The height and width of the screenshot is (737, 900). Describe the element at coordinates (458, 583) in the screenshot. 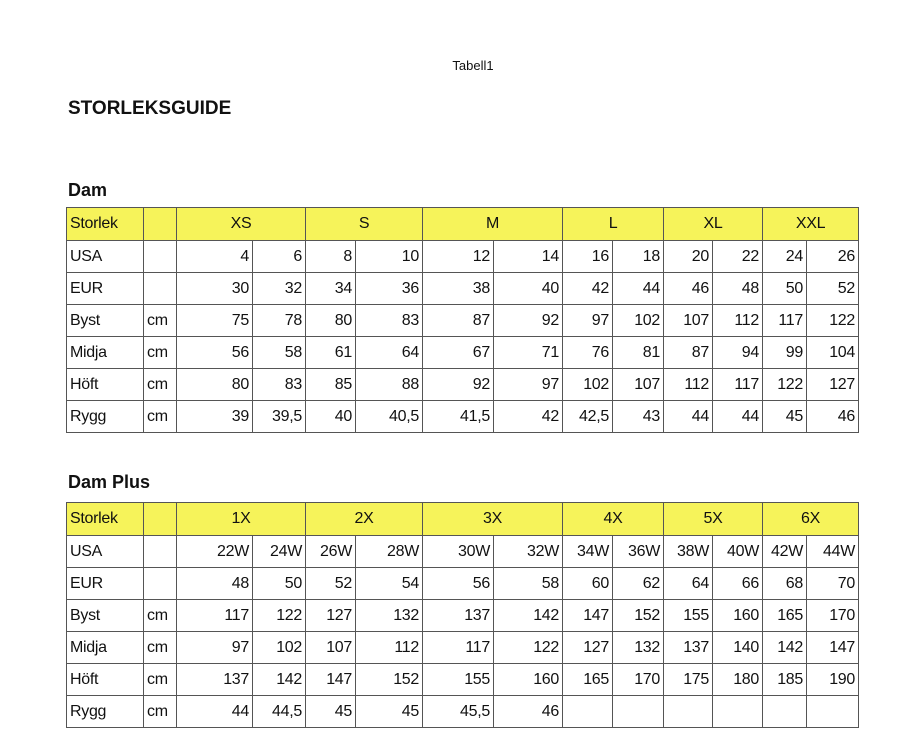

I see `value-cell: 56` at that location.